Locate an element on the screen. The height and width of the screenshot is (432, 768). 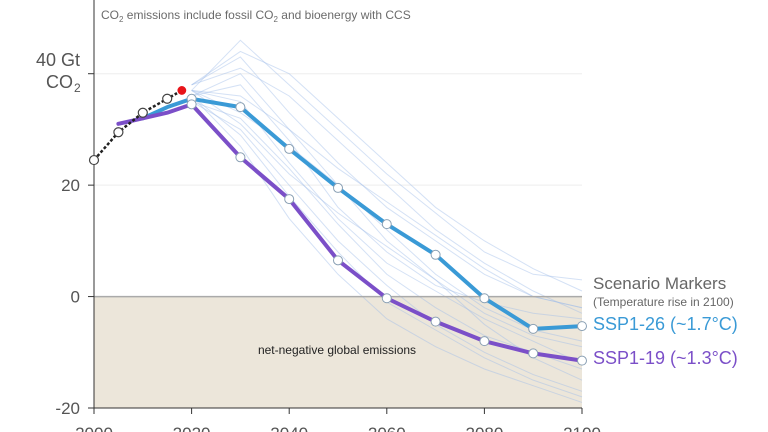
x-tick-label: 2000 is located at coordinates (94, 428).